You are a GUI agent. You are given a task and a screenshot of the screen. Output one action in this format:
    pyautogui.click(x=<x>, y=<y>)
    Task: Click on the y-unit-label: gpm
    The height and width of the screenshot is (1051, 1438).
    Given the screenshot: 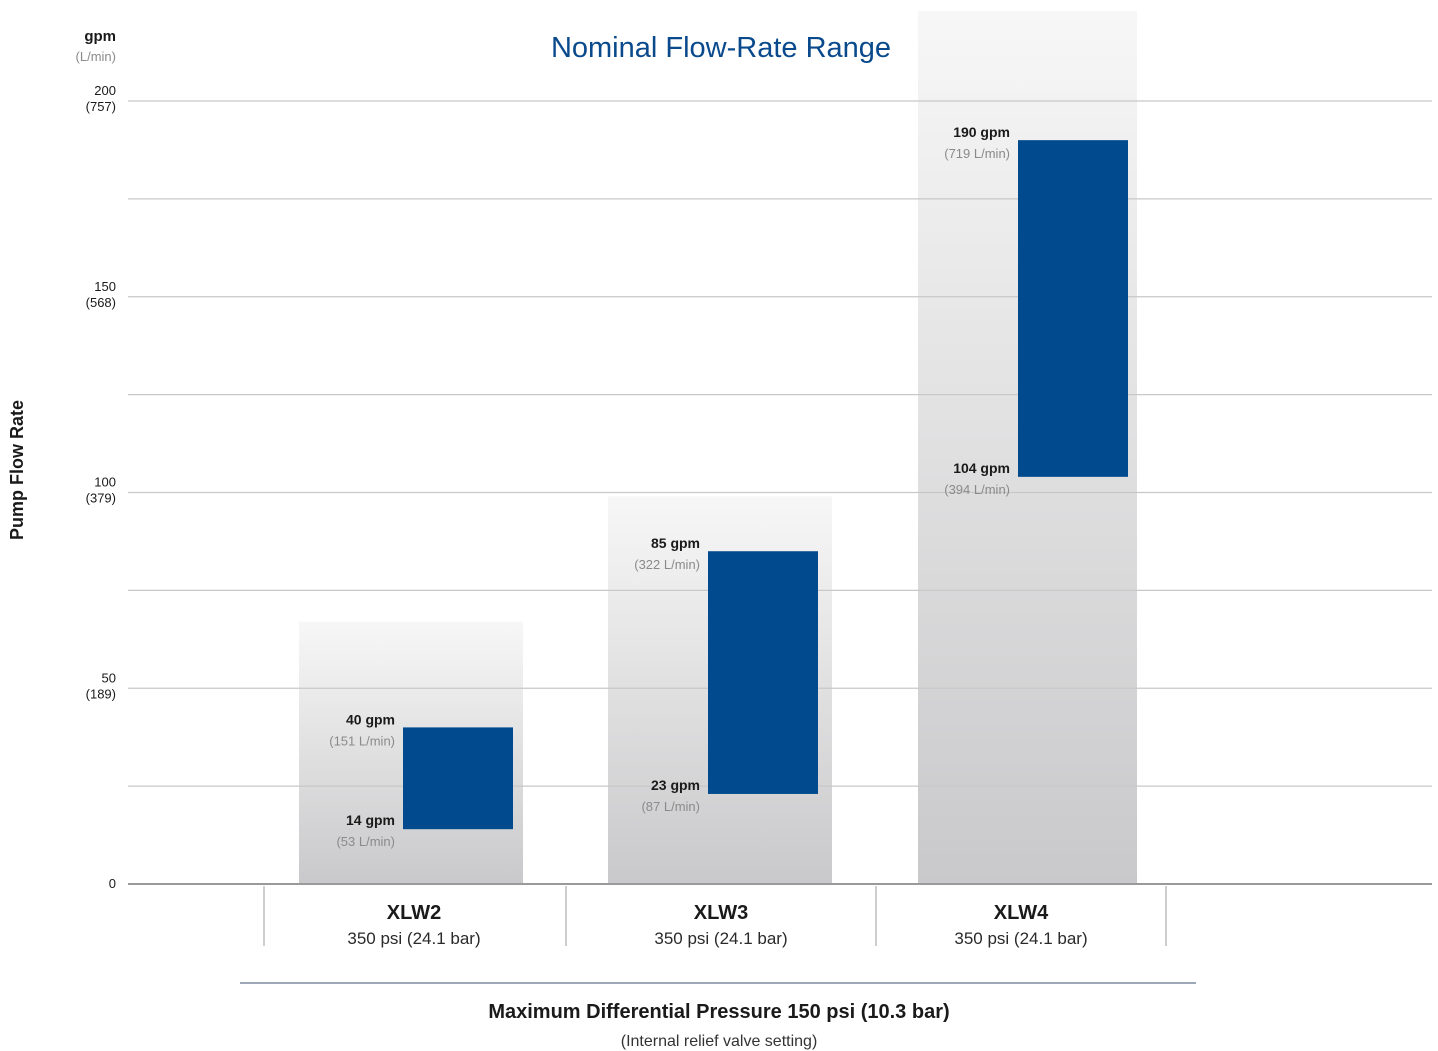 What is the action you would take?
    pyautogui.click(x=100, y=36)
    